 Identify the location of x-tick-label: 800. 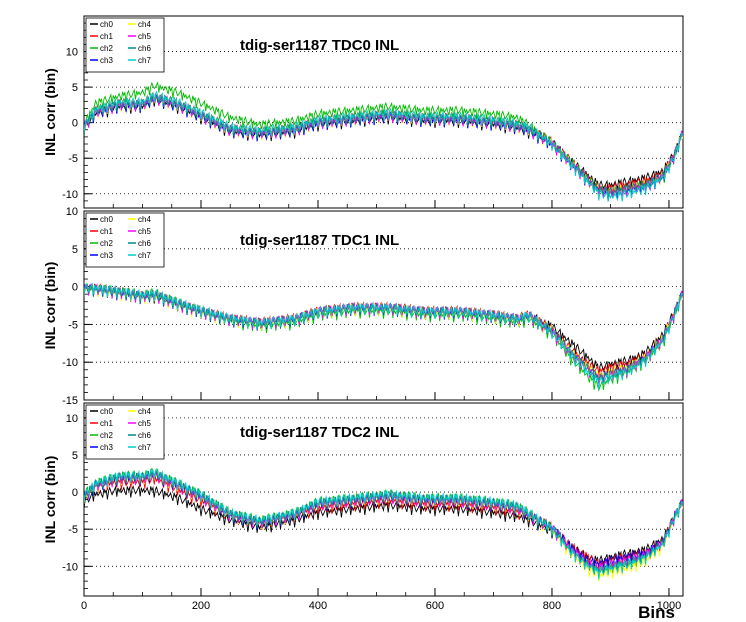
(552, 606).